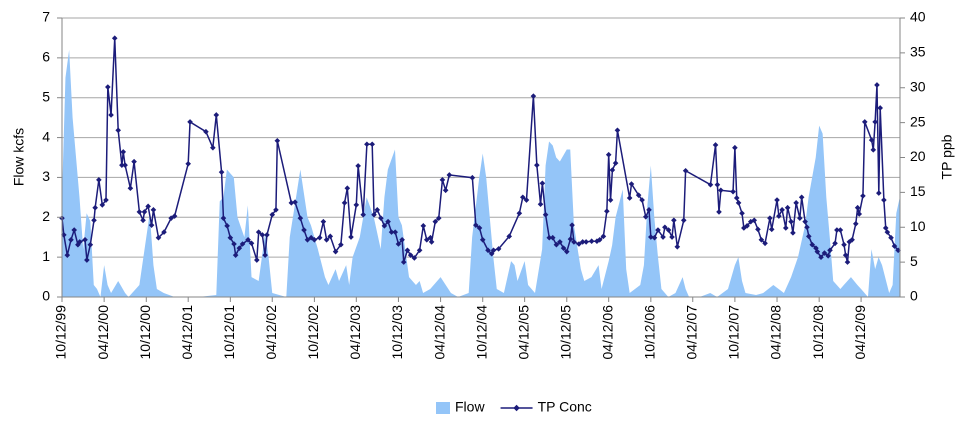 This screenshot has width=964, height=427. Describe the element at coordinates (776, 332) in the screenshot. I see `x-tick-label: 04/12/08` at that location.